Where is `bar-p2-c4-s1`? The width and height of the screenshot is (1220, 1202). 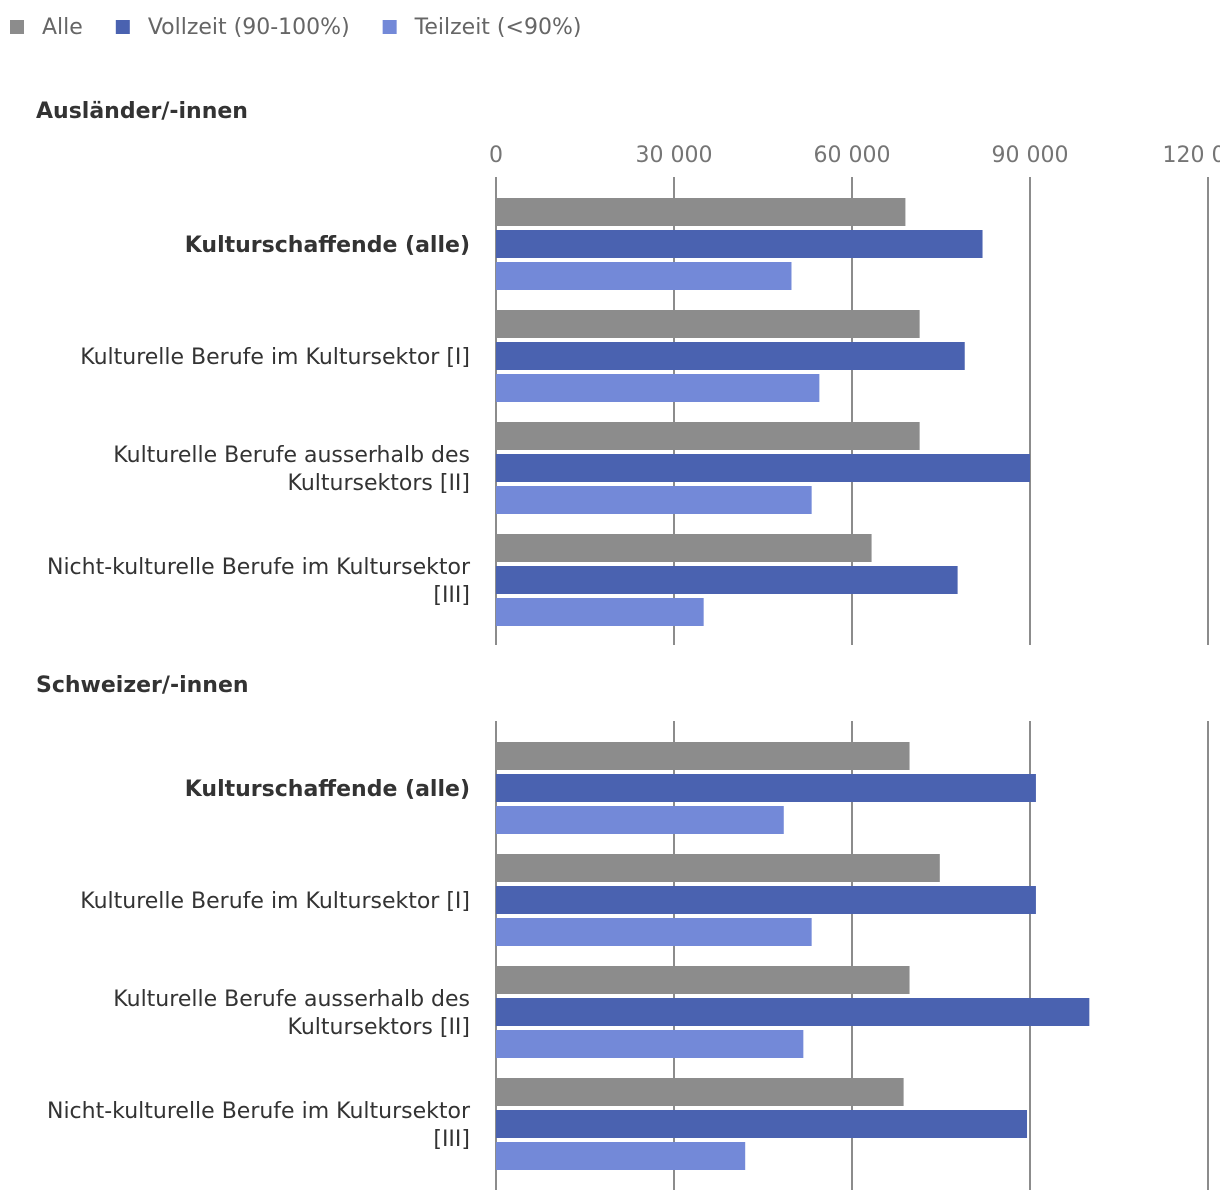 bar-p2-c4-s1 is located at coordinates (700, 1092).